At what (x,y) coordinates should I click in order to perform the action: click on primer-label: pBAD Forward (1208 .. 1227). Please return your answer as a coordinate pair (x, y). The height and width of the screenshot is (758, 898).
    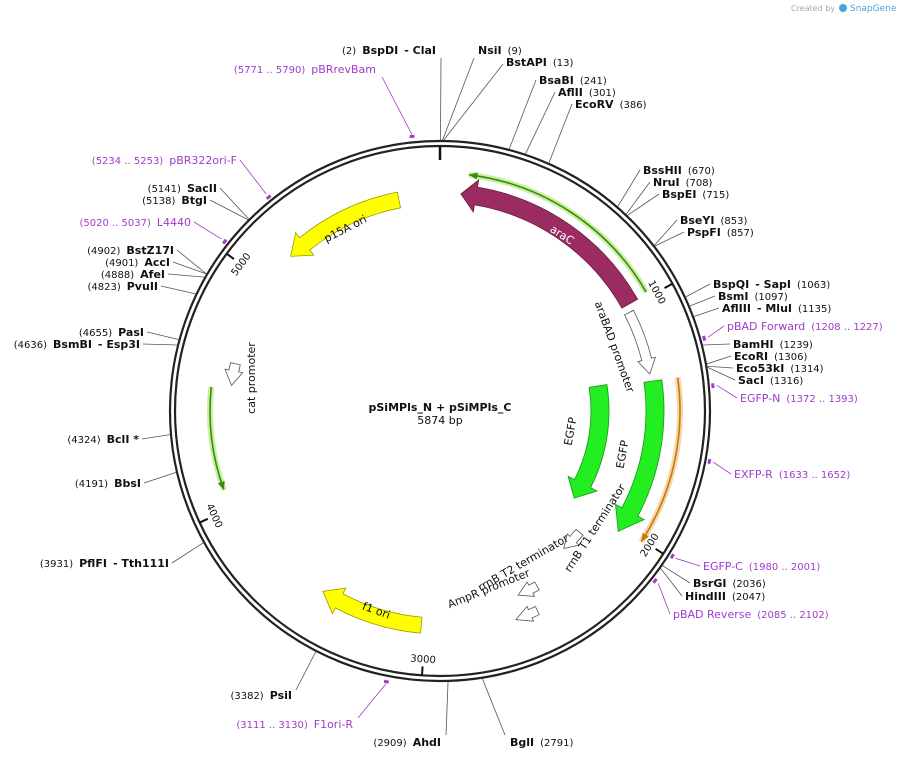
    Looking at the image, I should click on (805, 326).